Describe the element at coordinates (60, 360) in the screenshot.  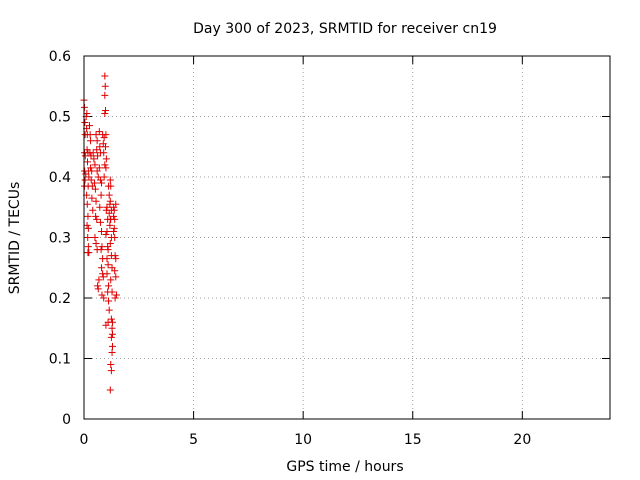
I see `y-tick-label: 0.1` at that location.